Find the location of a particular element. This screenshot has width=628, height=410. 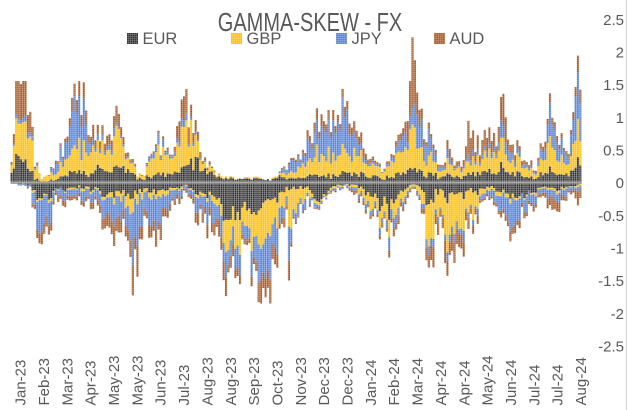

svg-text: Jun-24 is located at coordinates (511, 383).